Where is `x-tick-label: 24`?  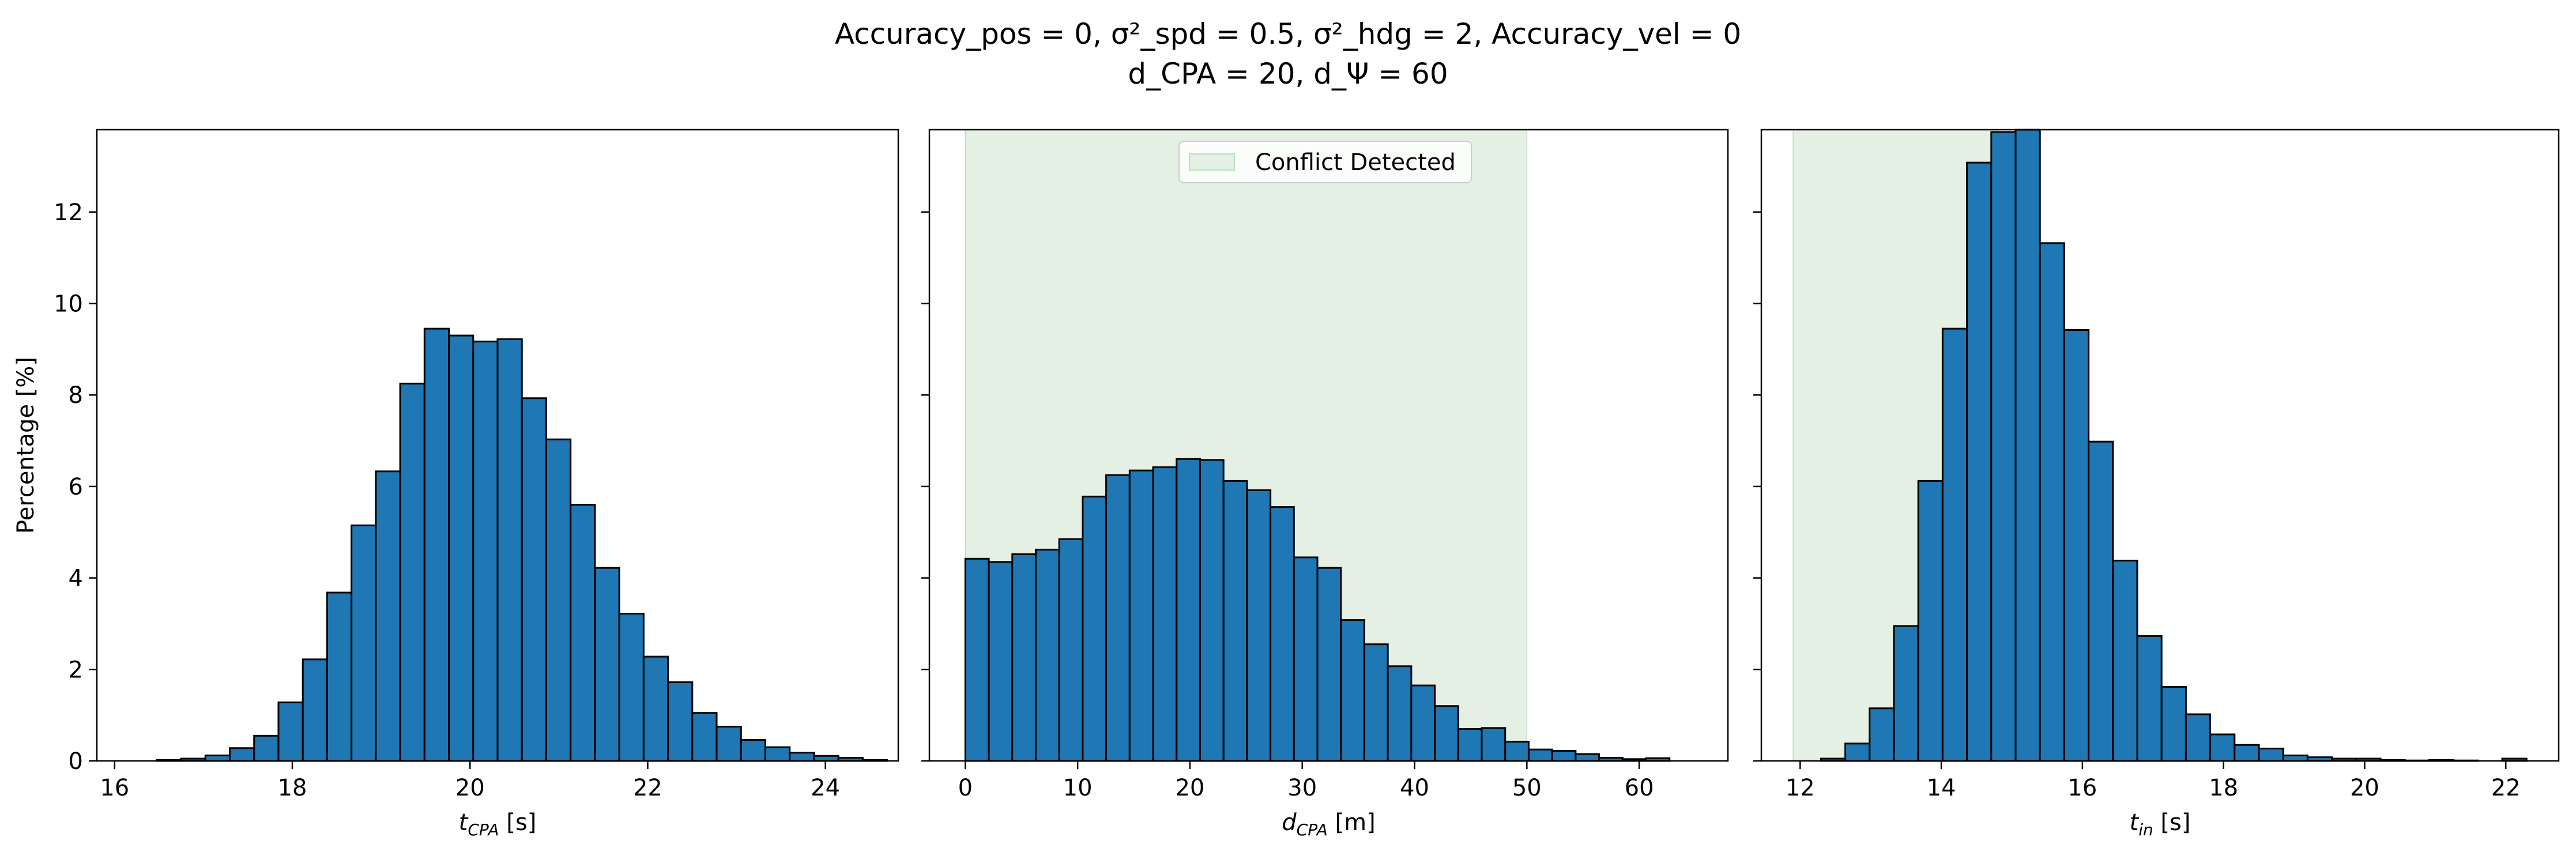
x-tick-label: 24 is located at coordinates (825, 788).